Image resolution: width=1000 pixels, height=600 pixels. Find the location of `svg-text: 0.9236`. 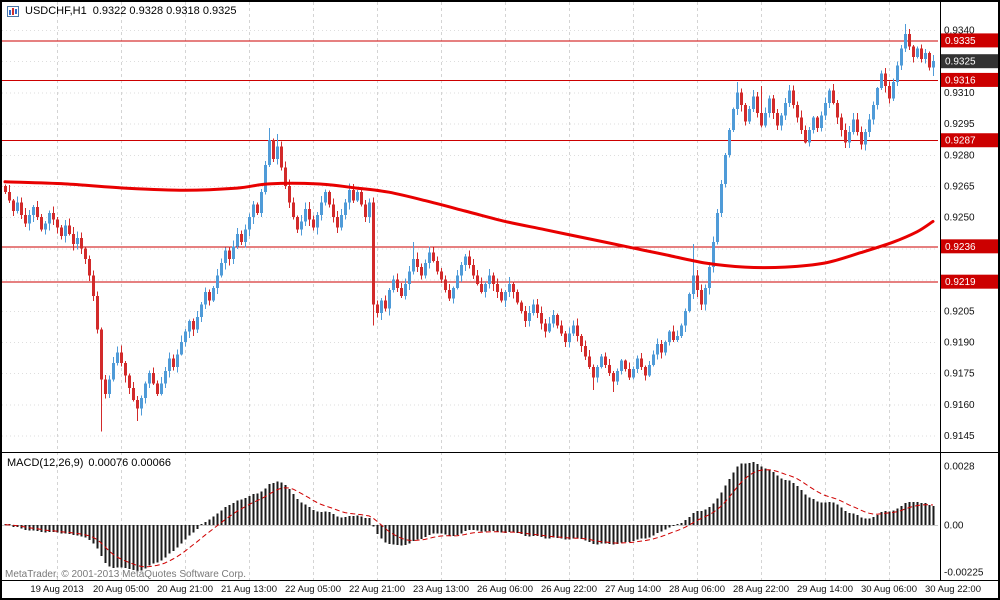

svg-text: 0.9236 is located at coordinates (960, 247).